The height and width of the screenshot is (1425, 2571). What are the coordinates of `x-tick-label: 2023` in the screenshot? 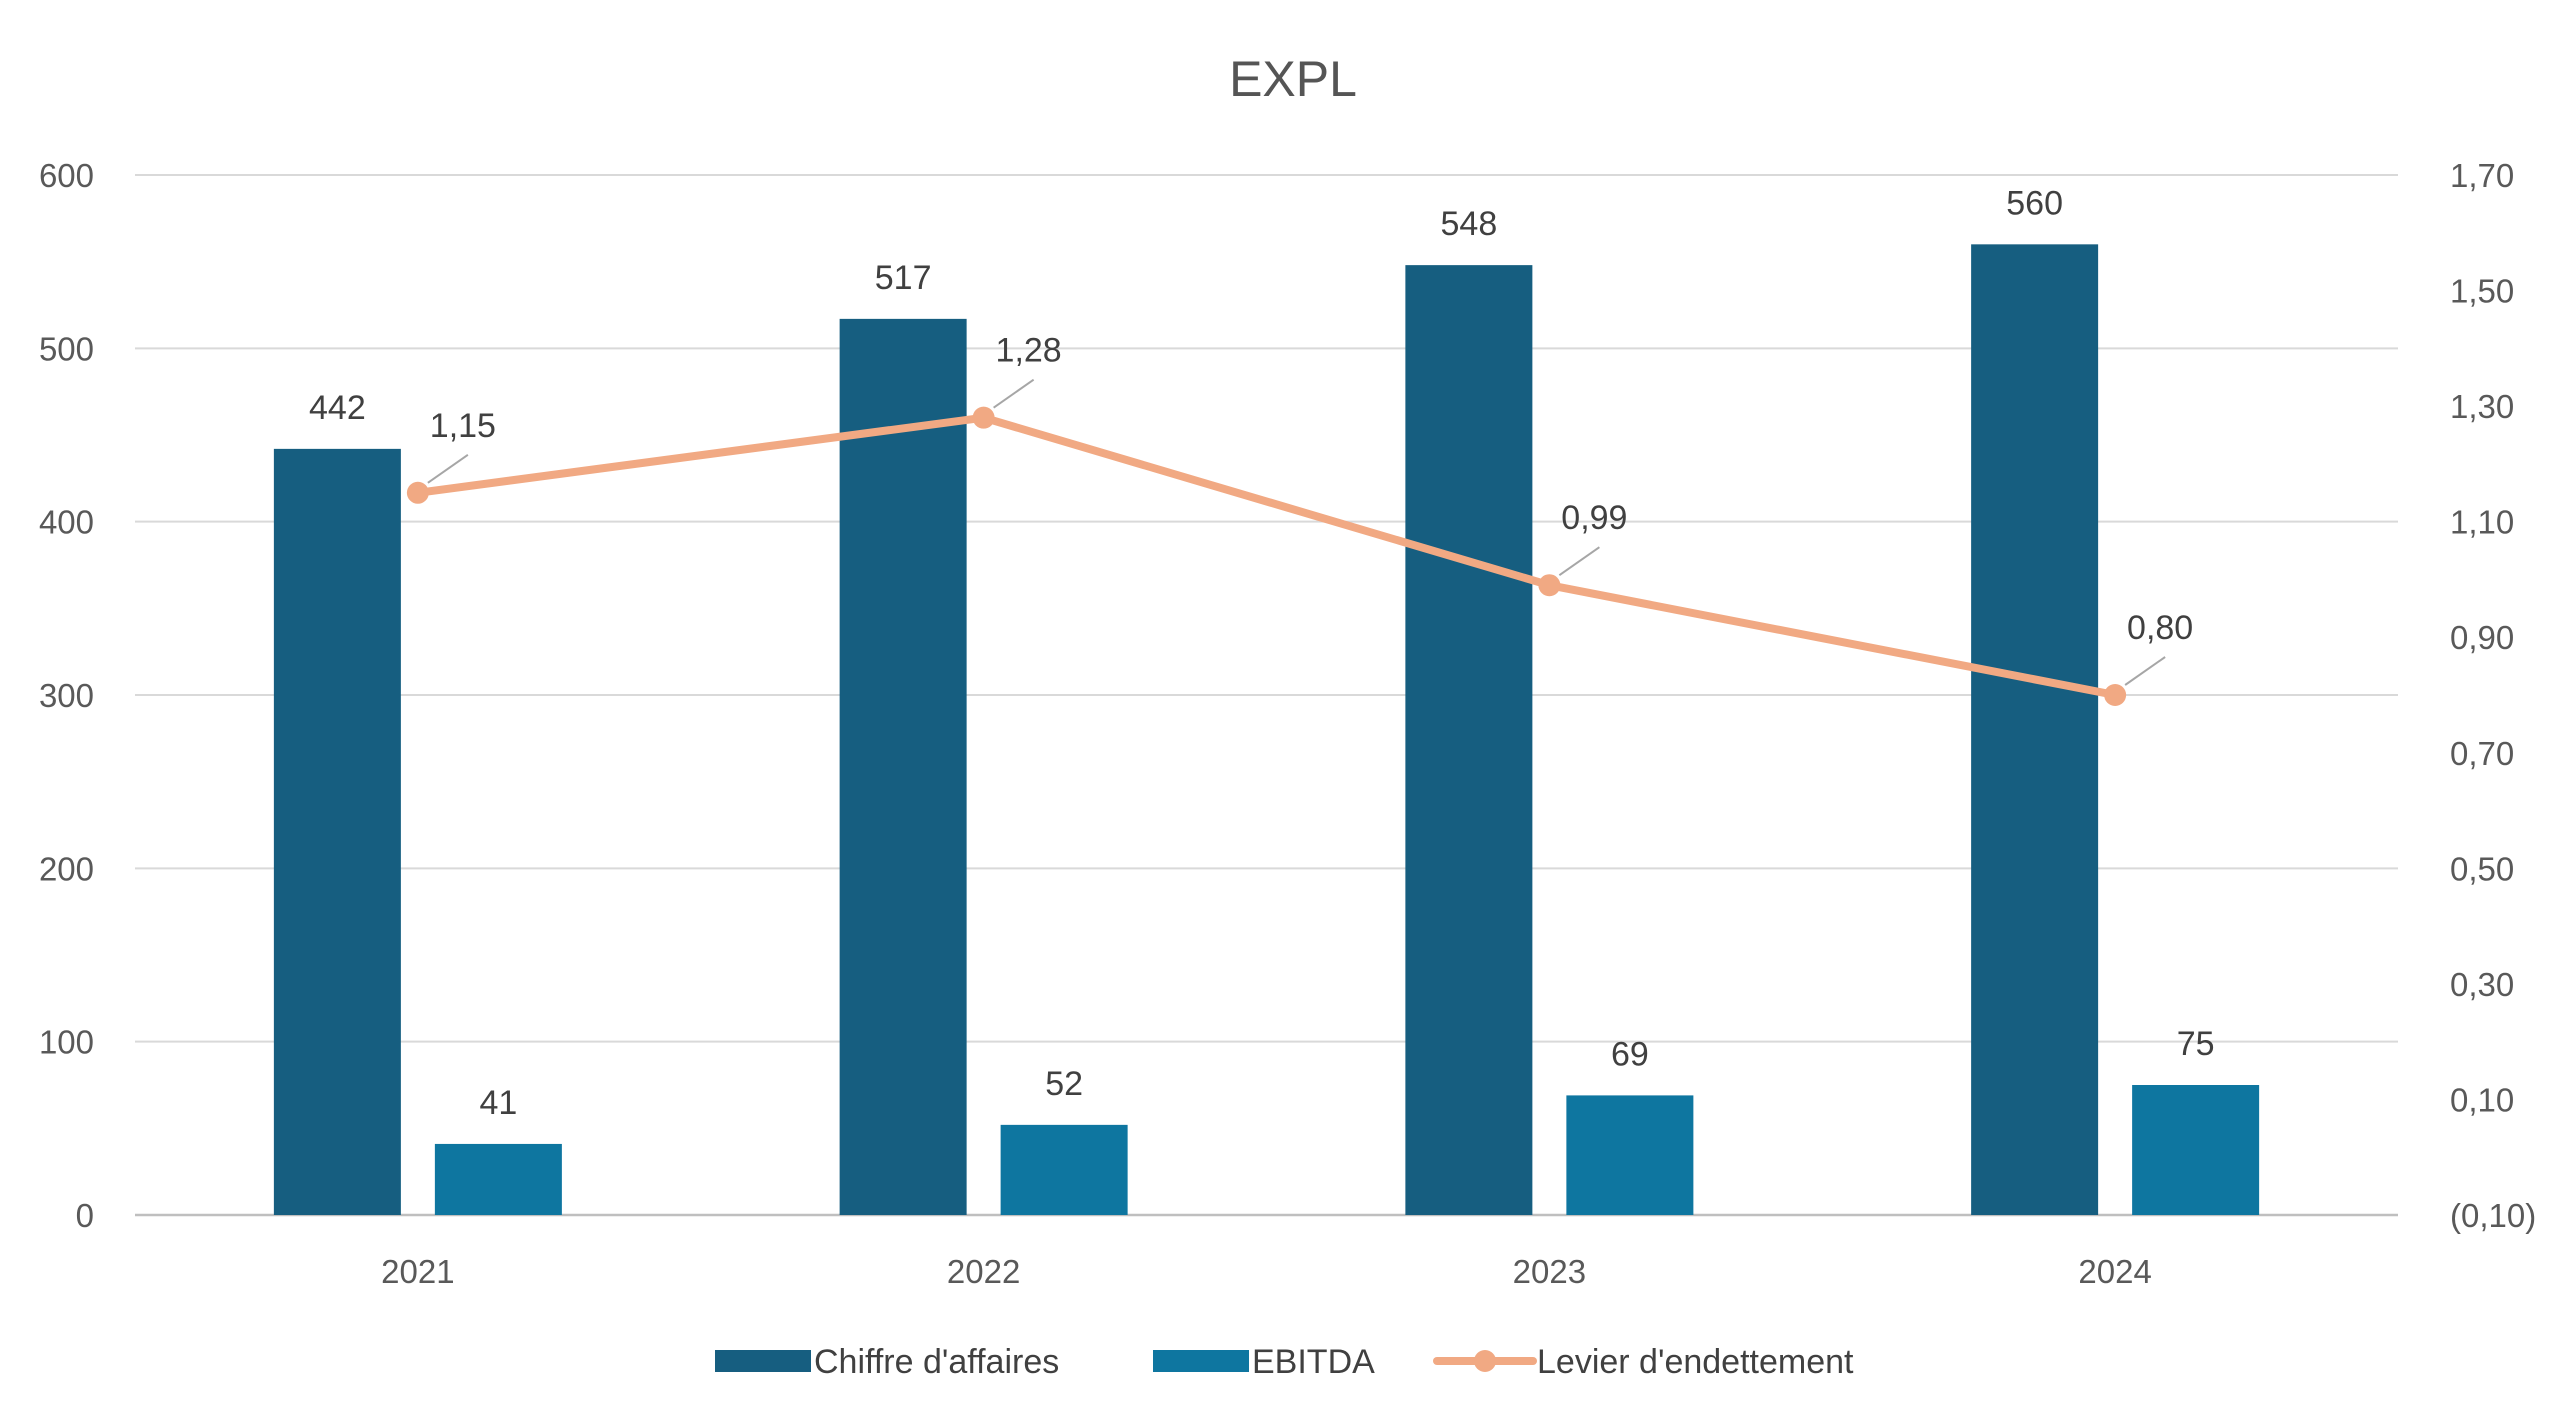 It's located at (1549, 1271).